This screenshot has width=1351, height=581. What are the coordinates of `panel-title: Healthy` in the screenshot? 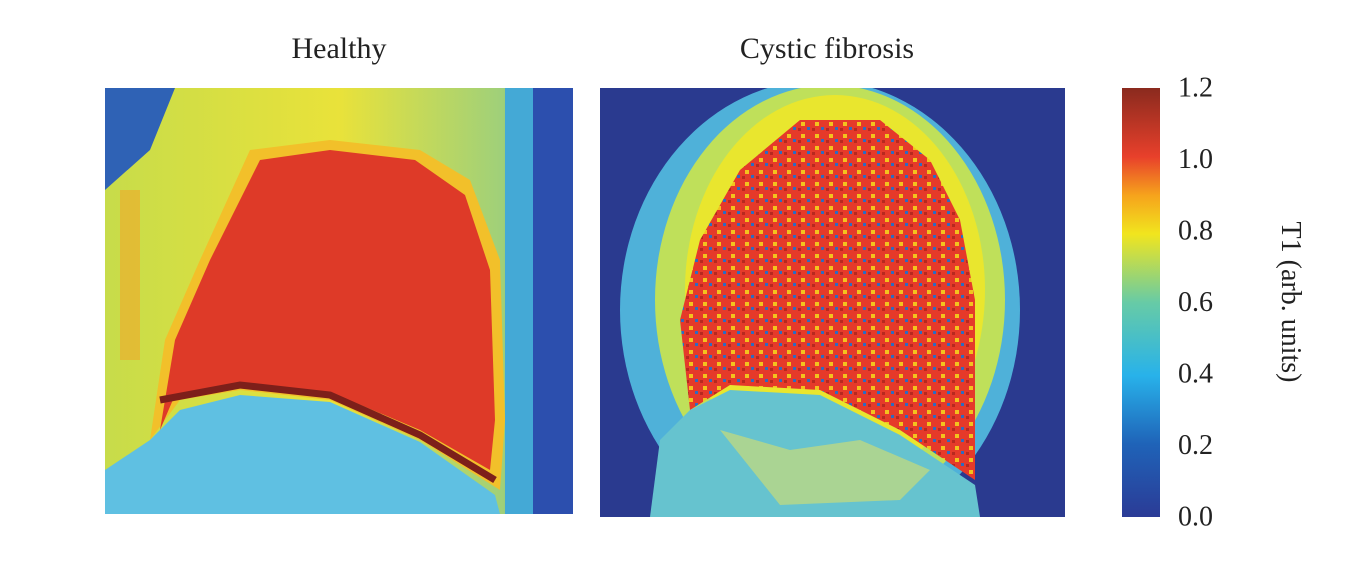 It's located at (339, 48).